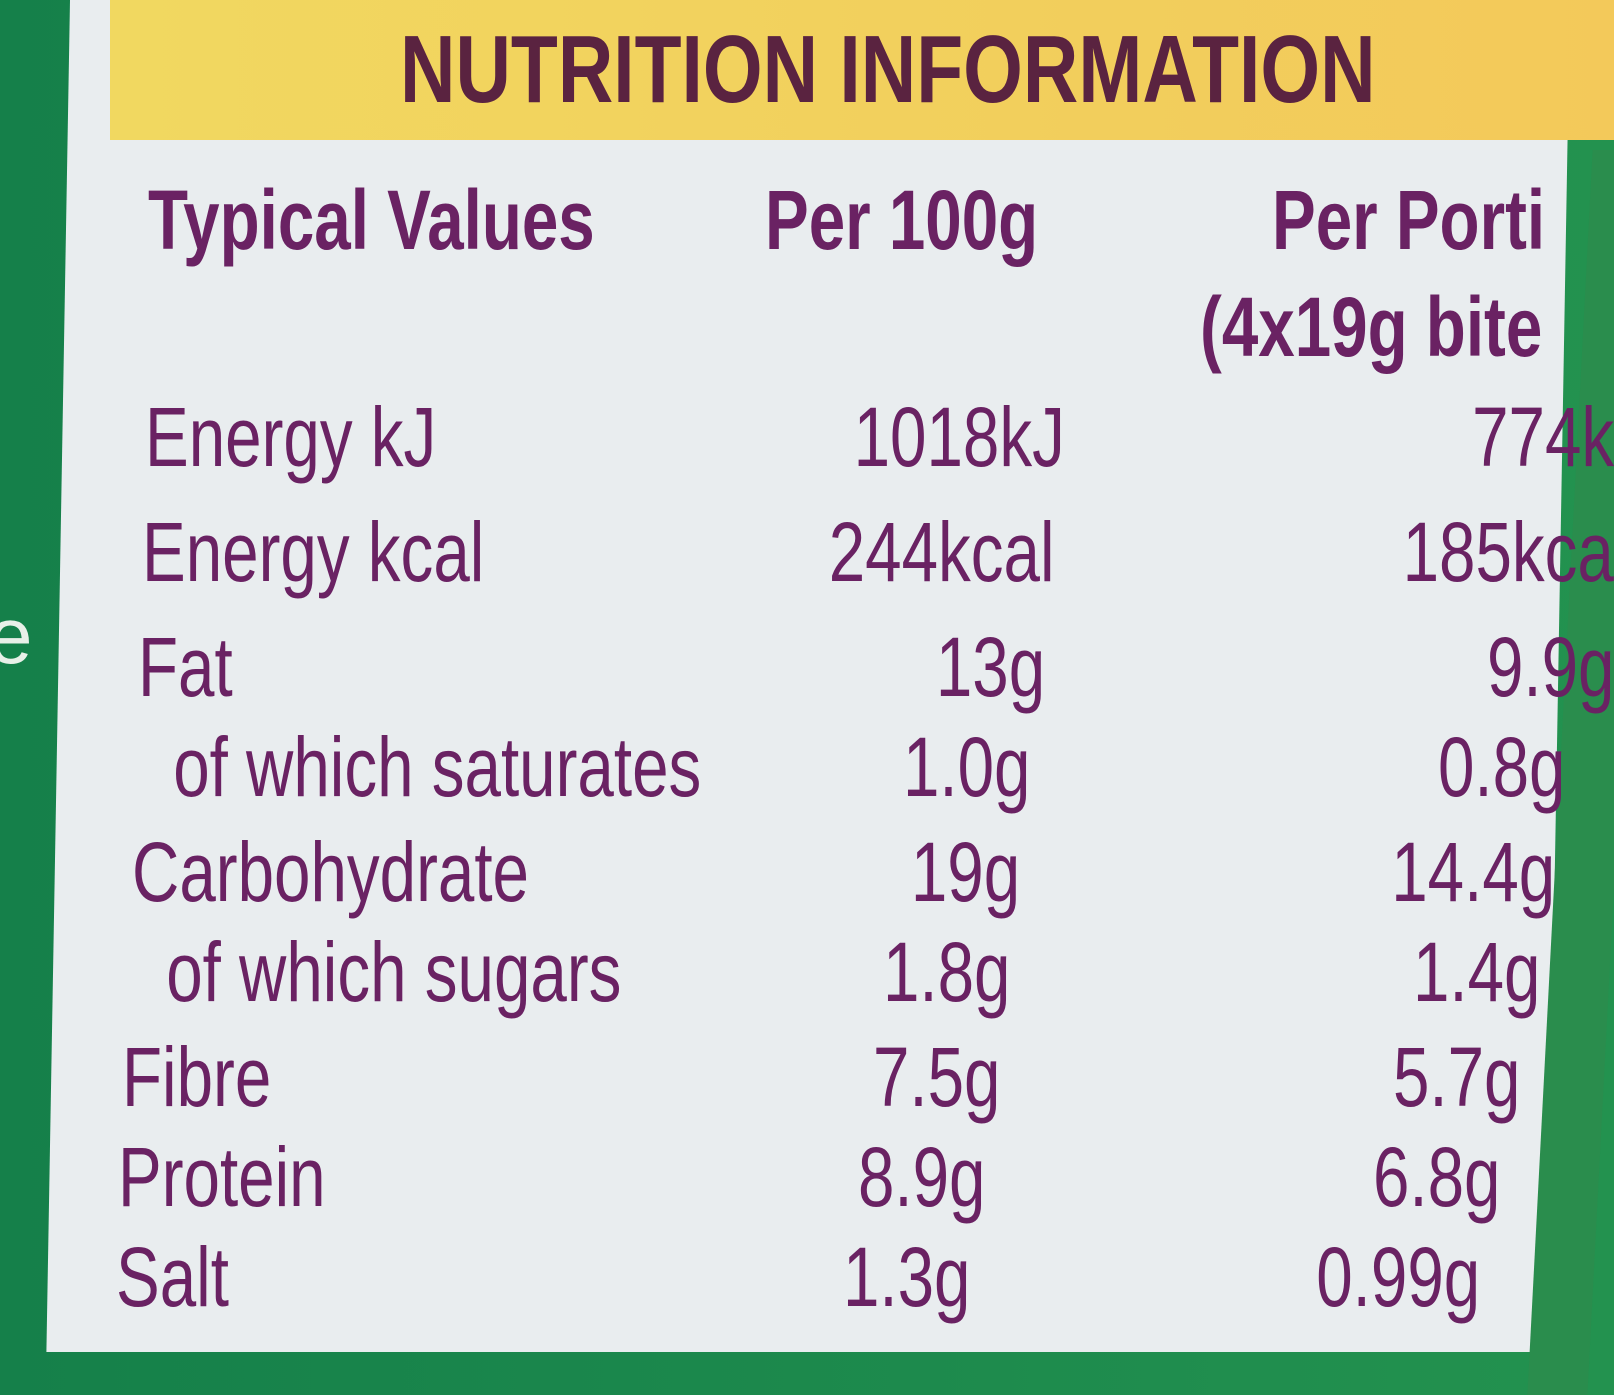 This screenshot has height=1395, width=1614. I want to click on per-100g-value: 244kcal, so click(942, 552).